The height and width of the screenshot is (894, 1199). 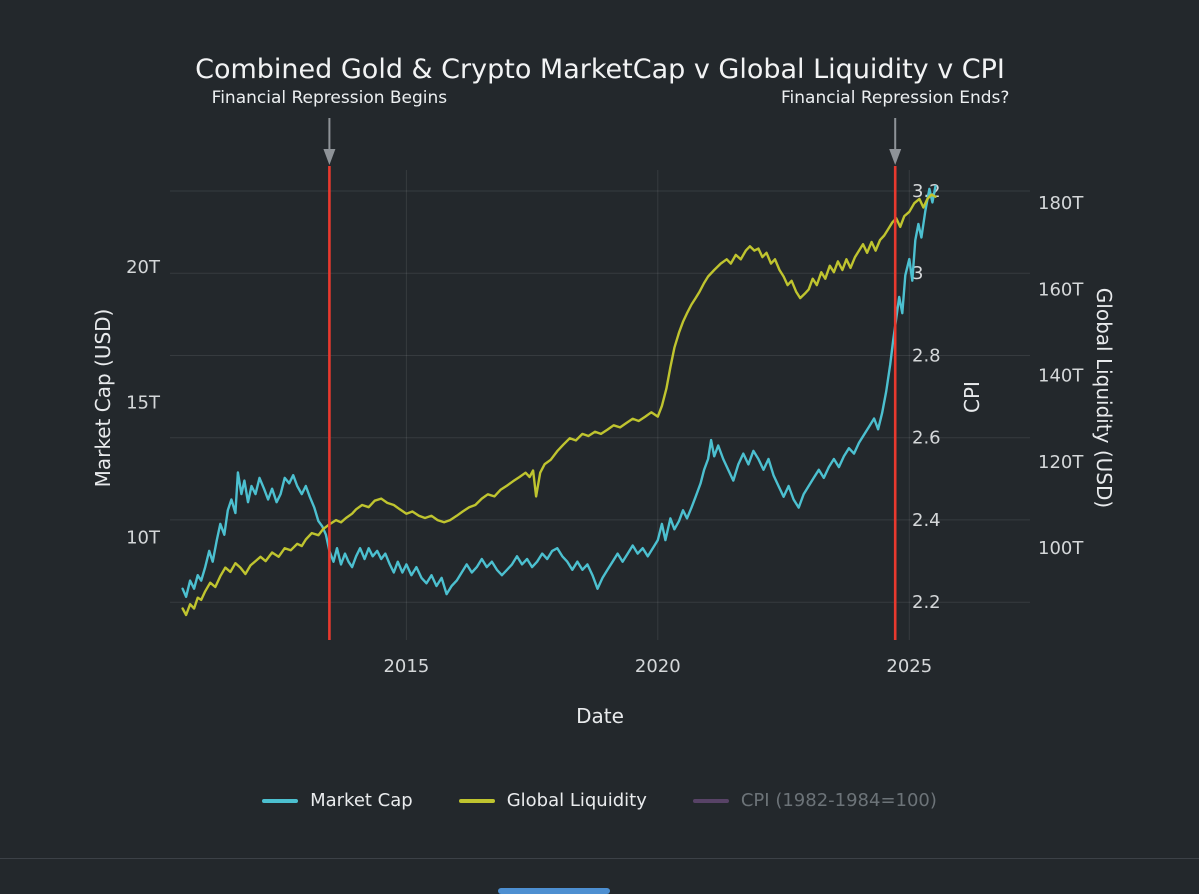 What do you see at coordinates (1061, 376) in the screenshot?
I see `svg-text: 140T` at bounding box center [1061, 376].